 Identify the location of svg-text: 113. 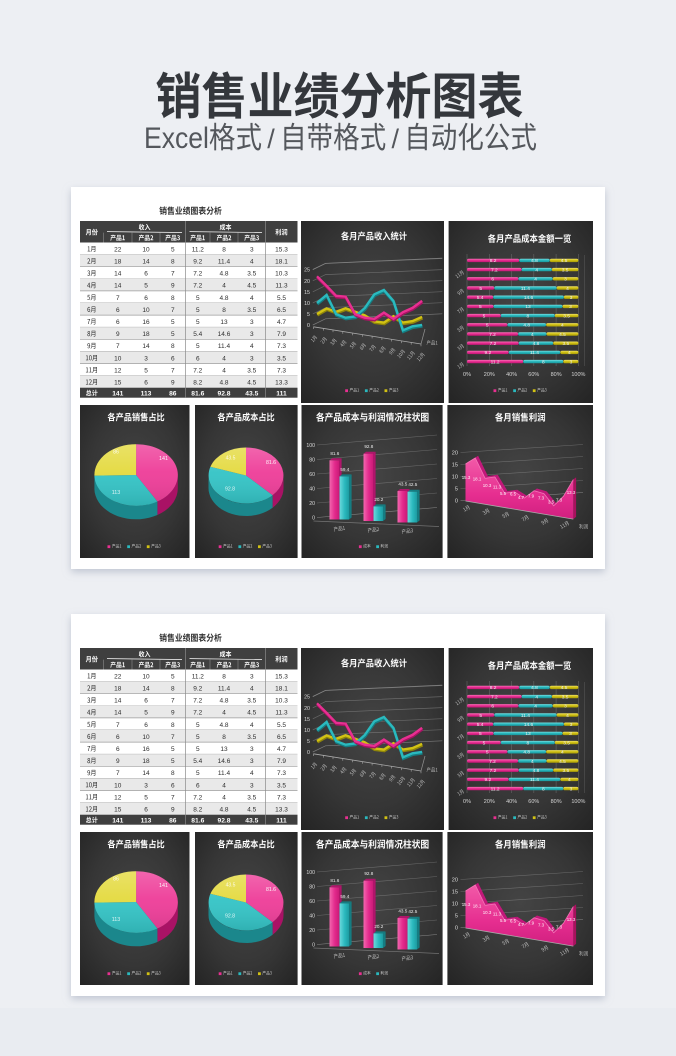
(146, 821).